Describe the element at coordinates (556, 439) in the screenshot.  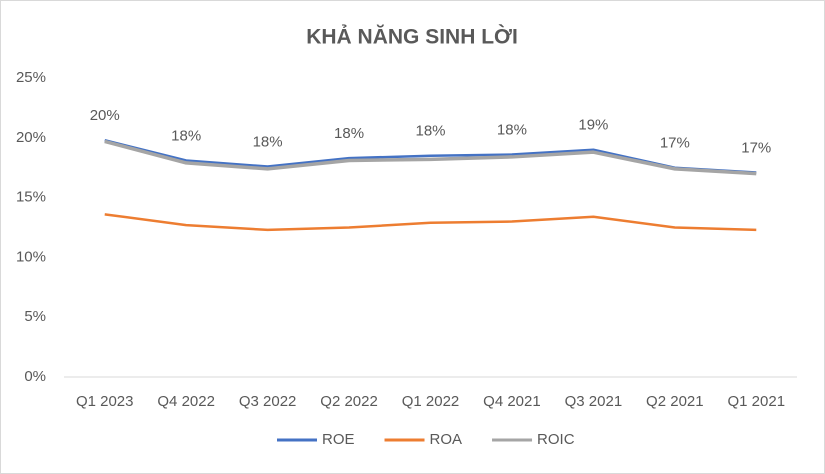
I see `legend-label: ROIC` at that location.